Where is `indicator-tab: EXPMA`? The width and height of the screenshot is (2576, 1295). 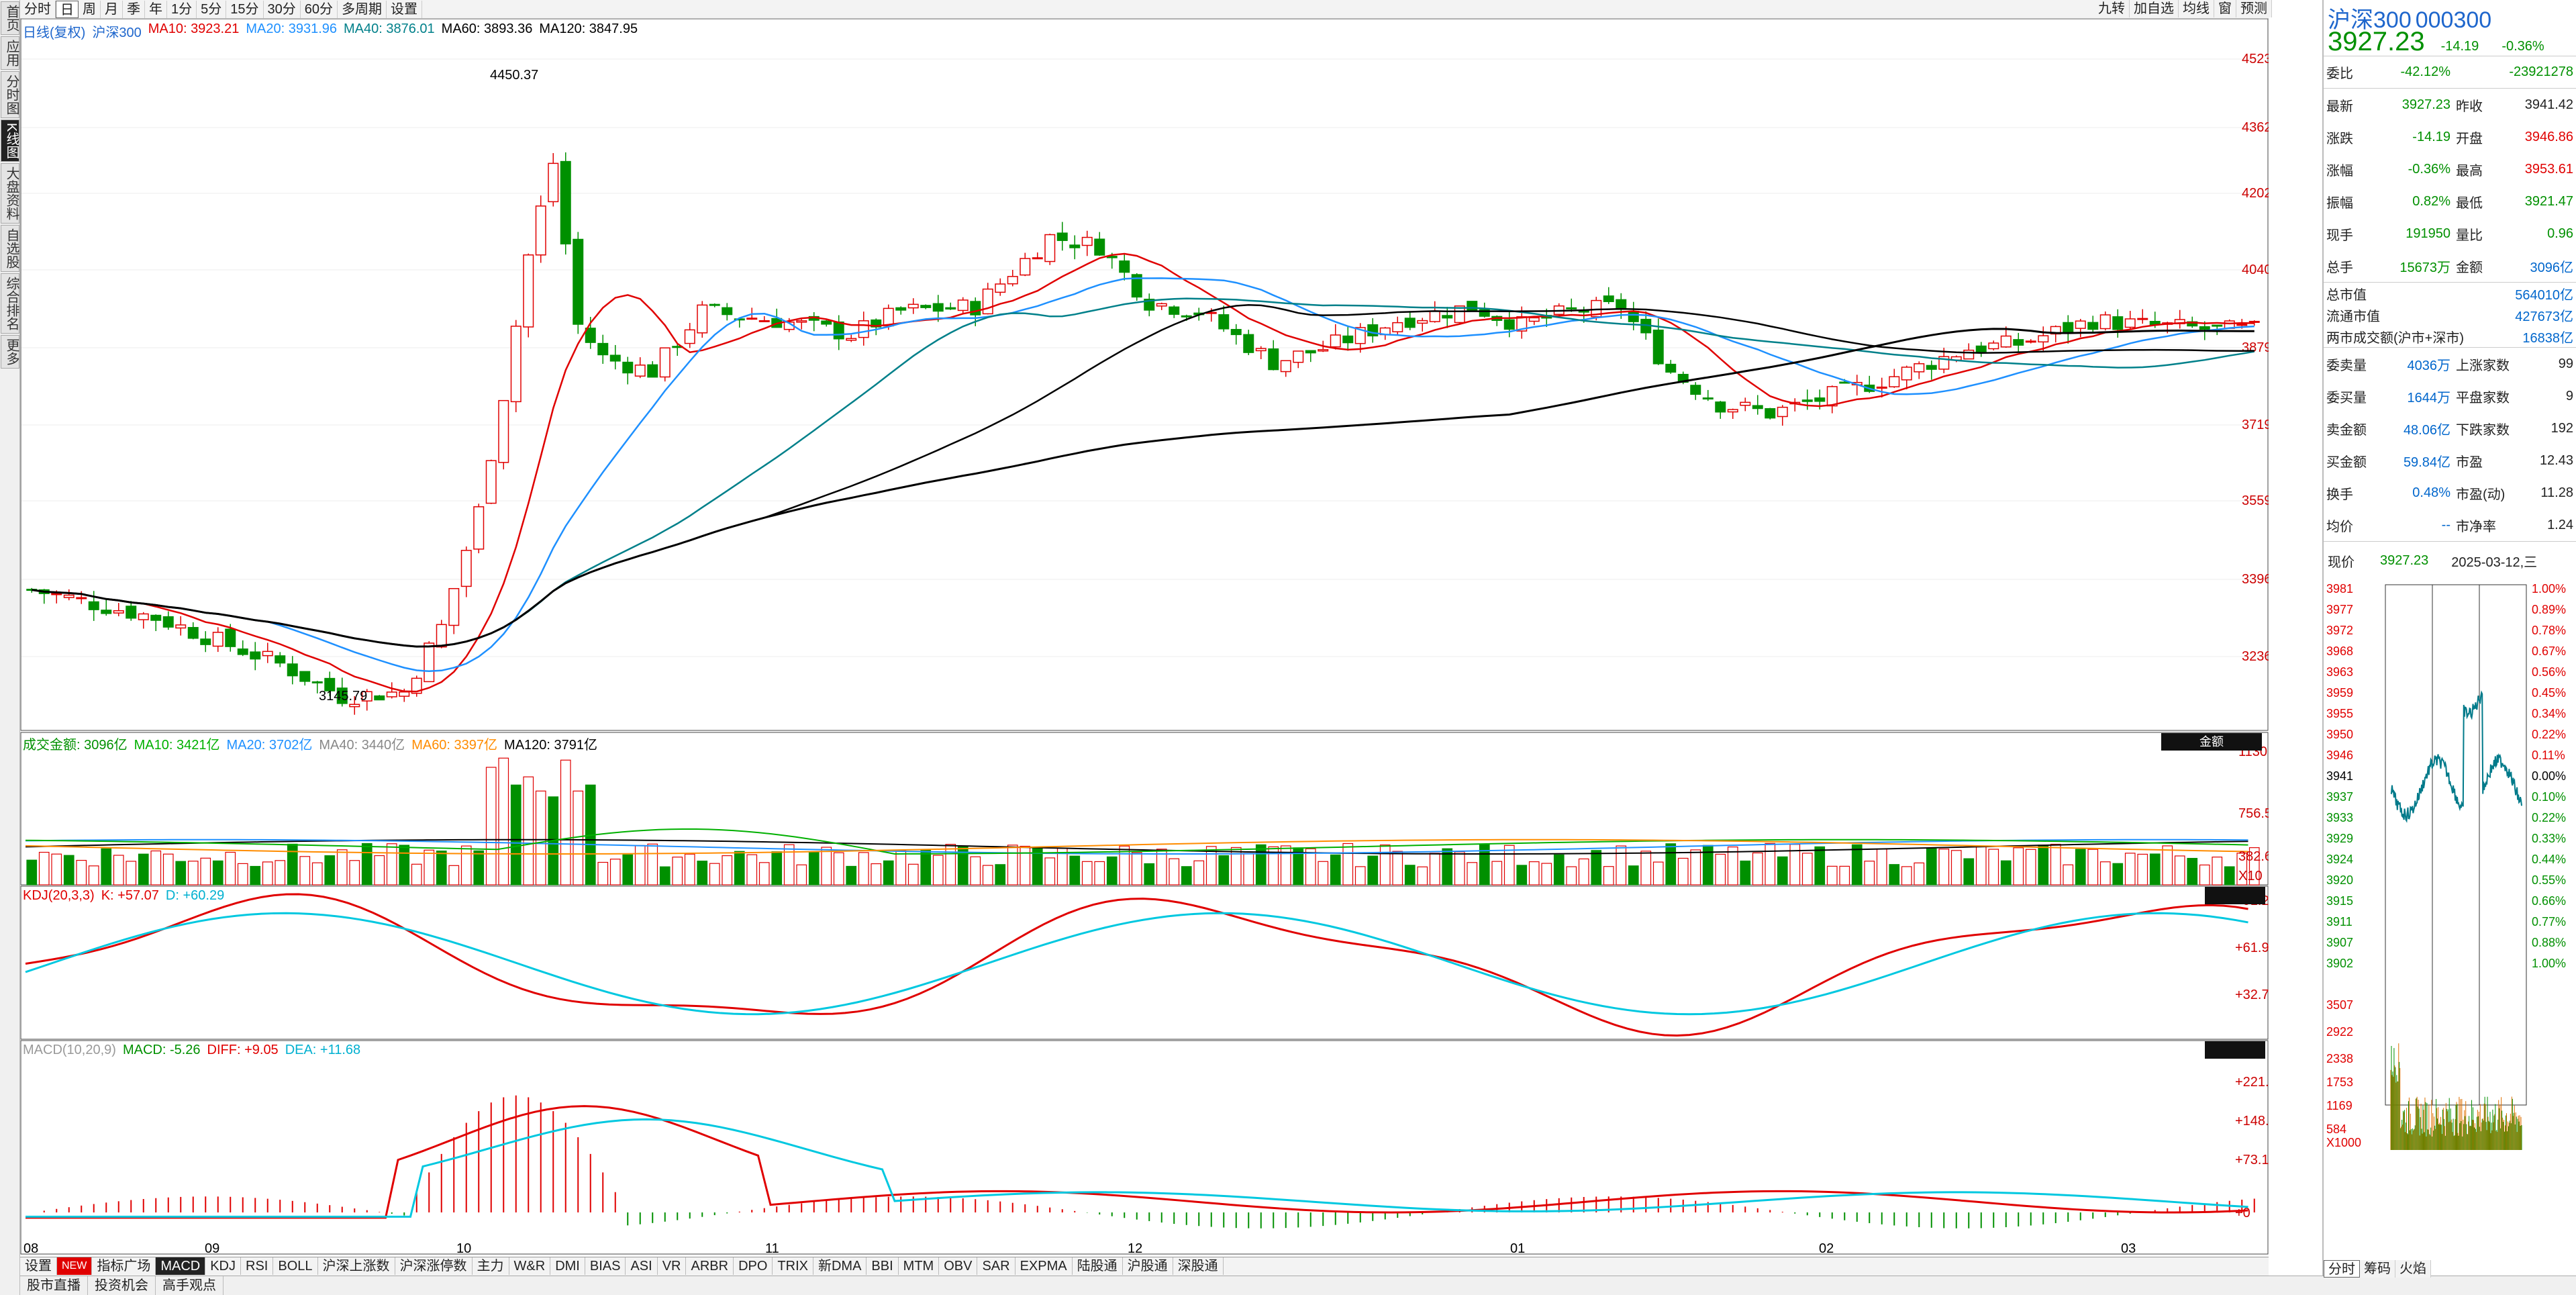
indicator-tab: EXPMA is located at coordinates (1044, 1266).